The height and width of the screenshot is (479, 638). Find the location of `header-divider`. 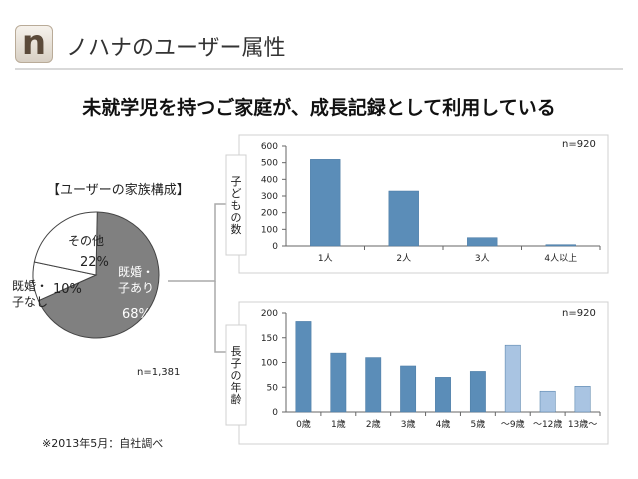

header-divider is located at coordinates (319, 69).